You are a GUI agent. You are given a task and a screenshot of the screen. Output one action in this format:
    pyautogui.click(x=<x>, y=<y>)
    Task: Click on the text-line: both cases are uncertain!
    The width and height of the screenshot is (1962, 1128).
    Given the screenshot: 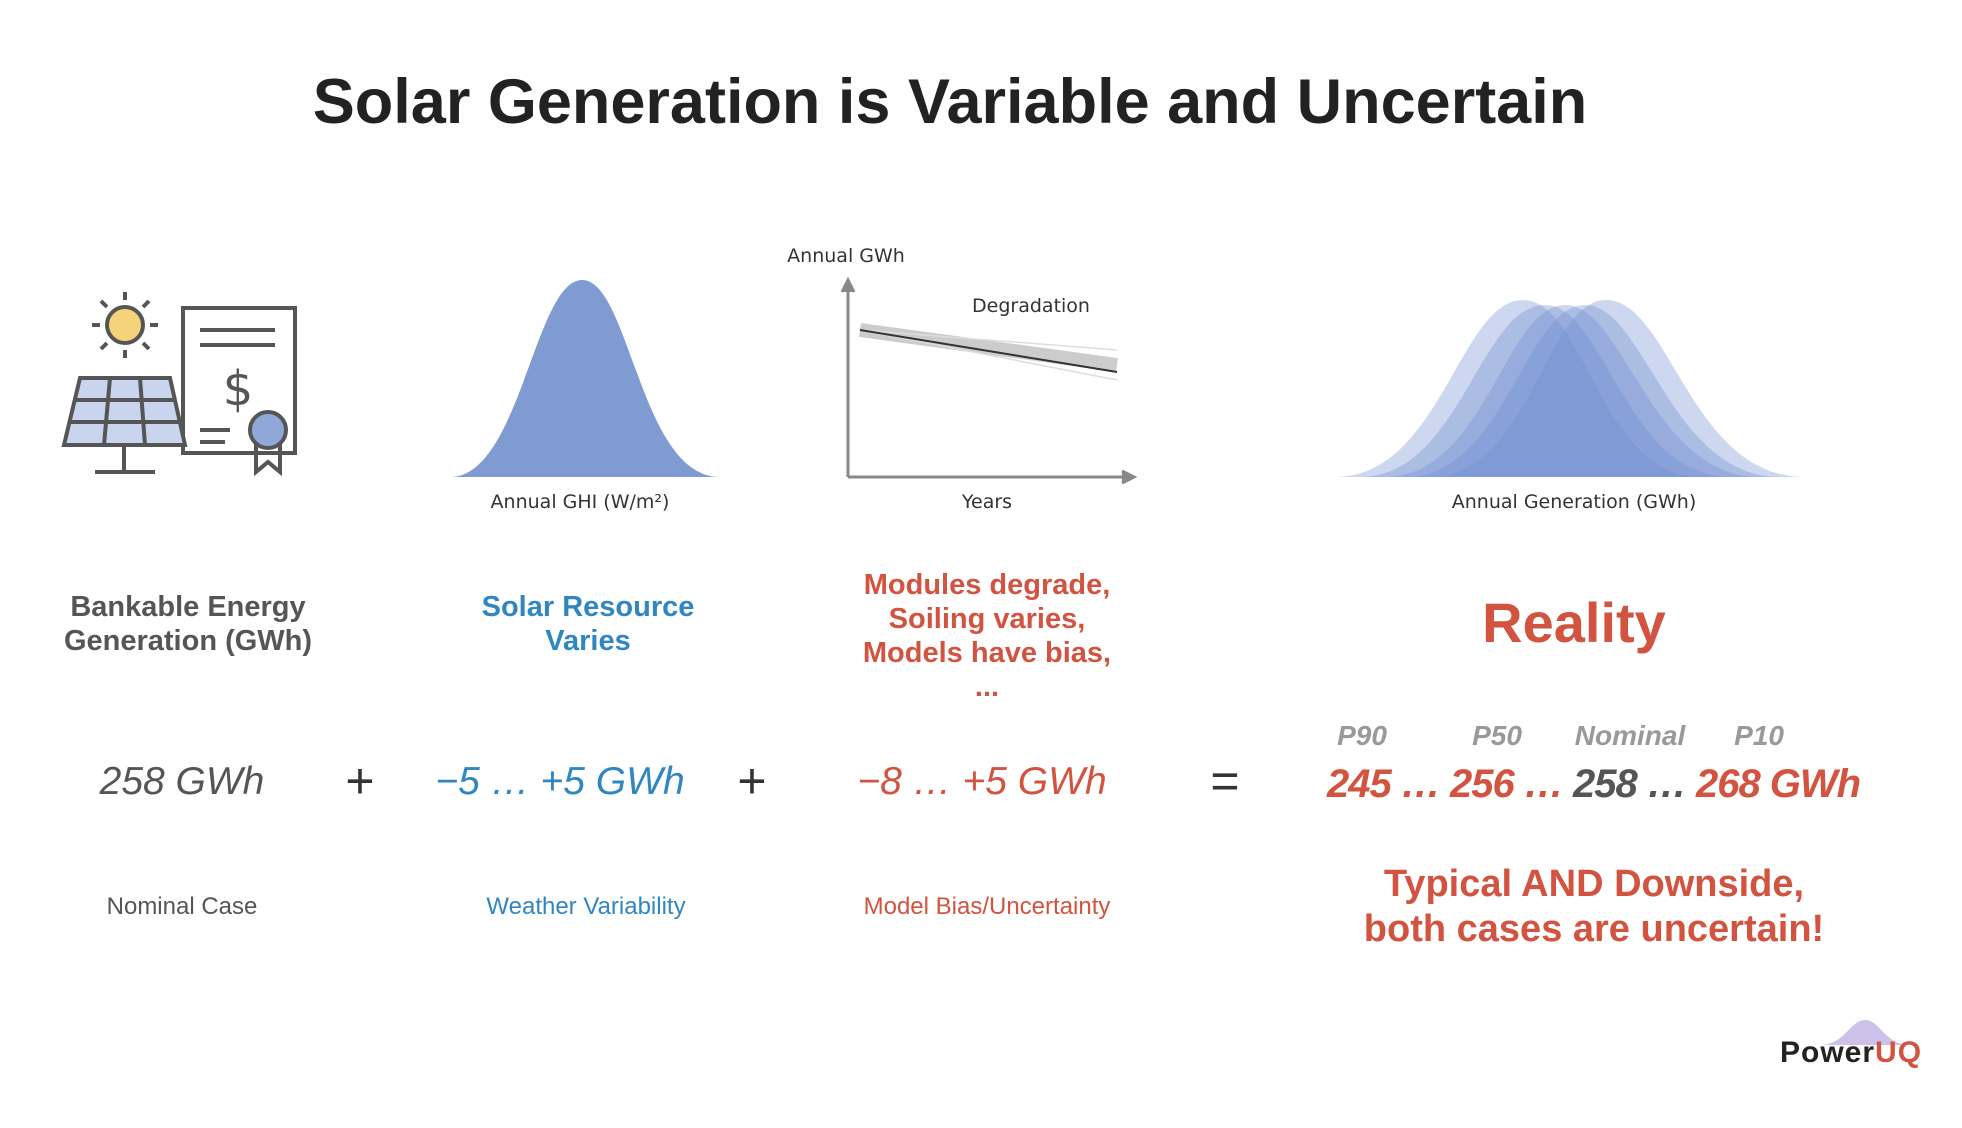 What is the action you would take?
    pyautogui.click(x=1594, y=929)
    